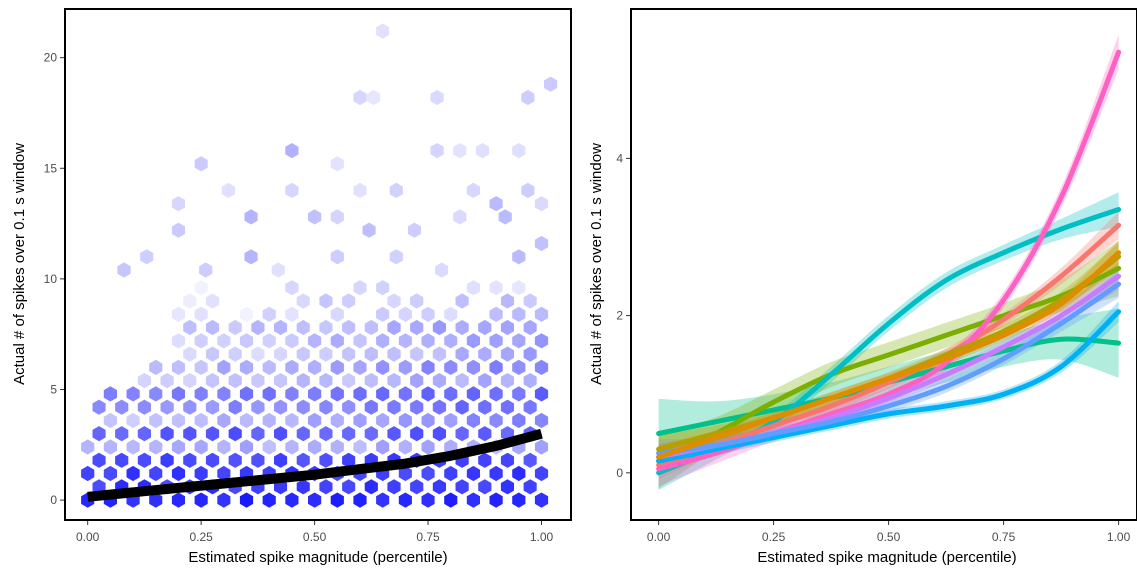  Describe the element at coordinates (1119, 537) in the screenshot. I see `x-tick-label: 1.00` at that location.